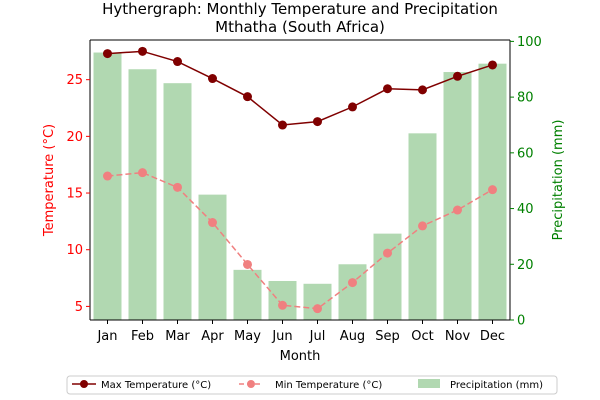 The width and height of the screenshot is (600, 400). Describe the element at coordinates (282, 305) in the screenshot. I see `min-temp-point-jun` at that location.